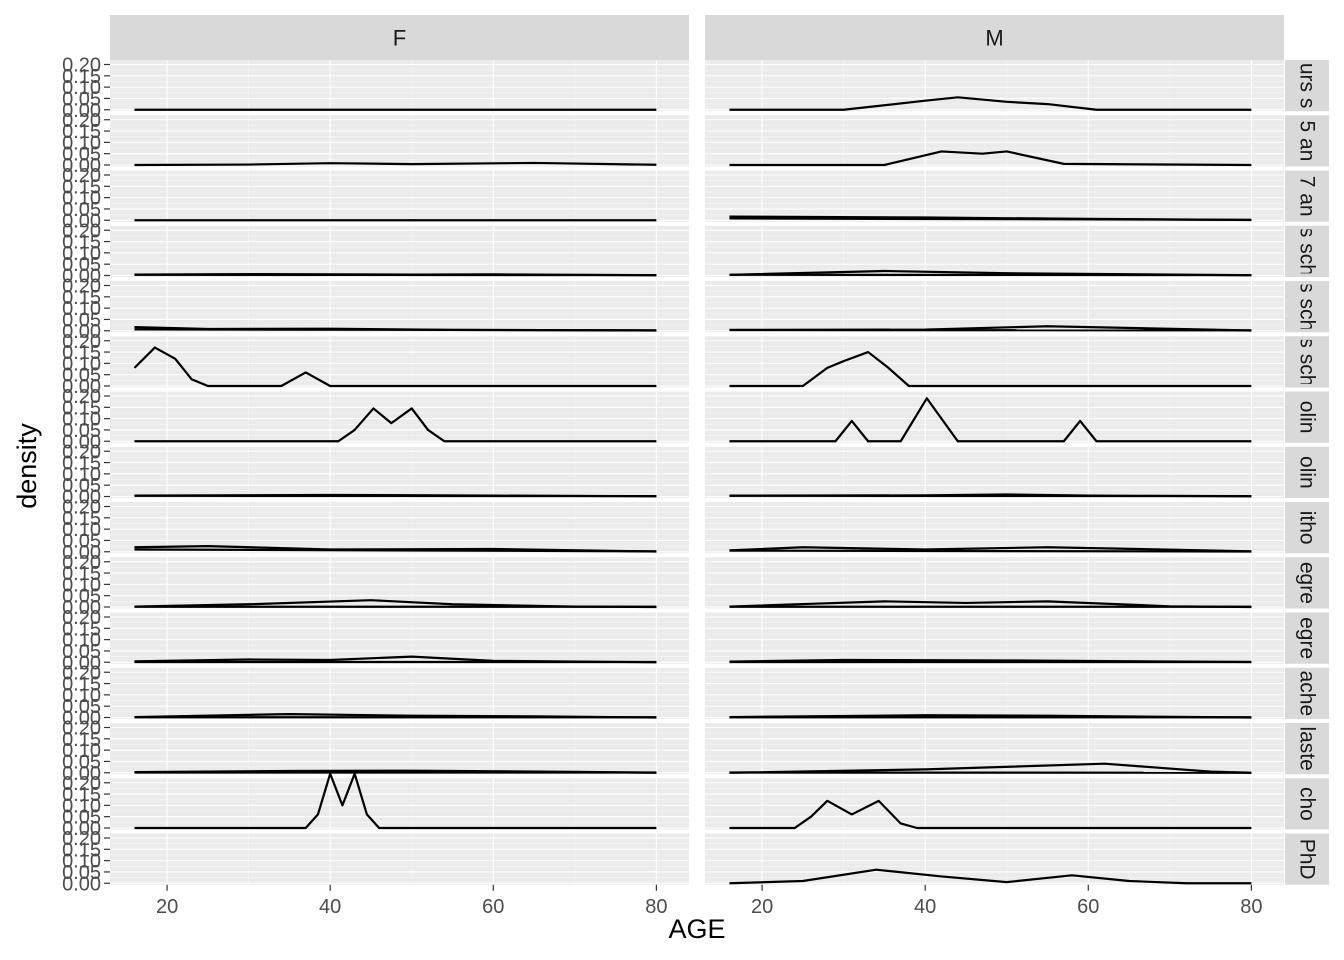  What do you see at coordinates (994, 37) in the screenshot?
I see `column-strip-bg` at bounding box center [994, 37].